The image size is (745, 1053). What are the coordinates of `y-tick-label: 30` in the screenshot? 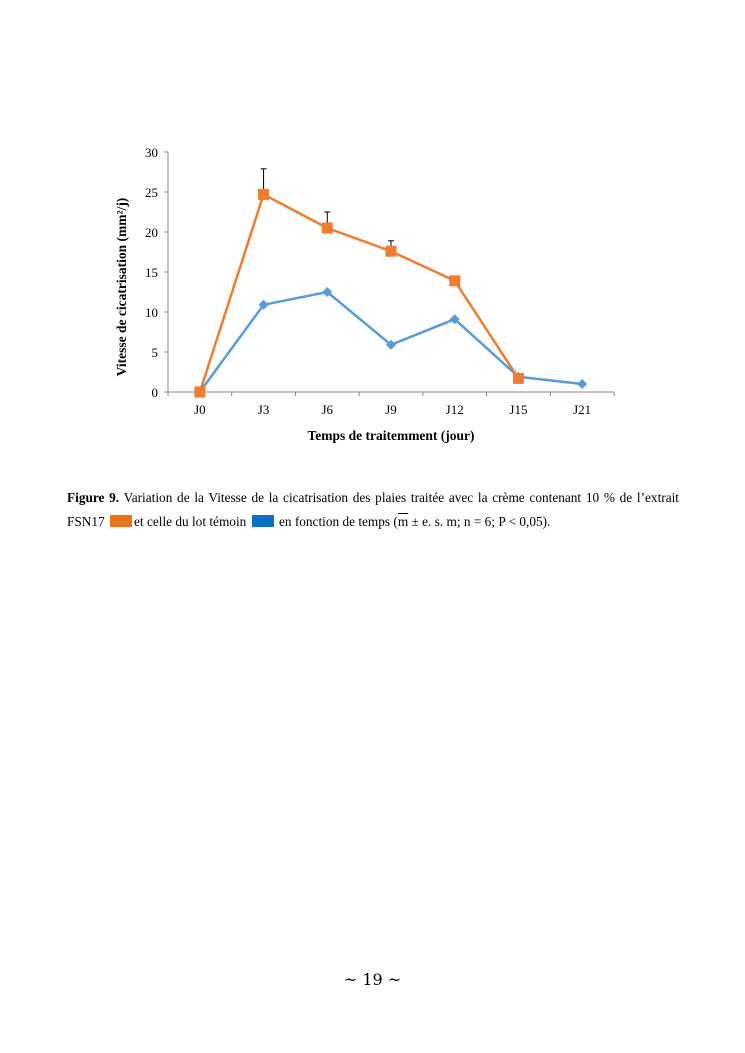 It's located at (151, 152).